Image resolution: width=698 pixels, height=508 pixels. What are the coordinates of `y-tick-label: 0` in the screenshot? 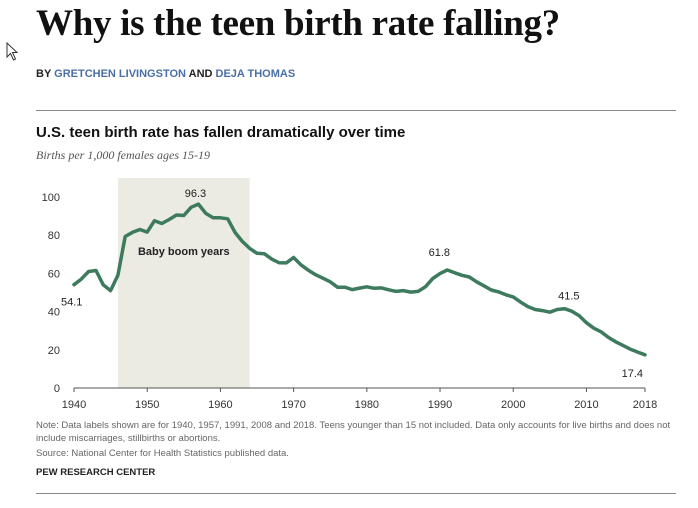 It's located at (57, 389).